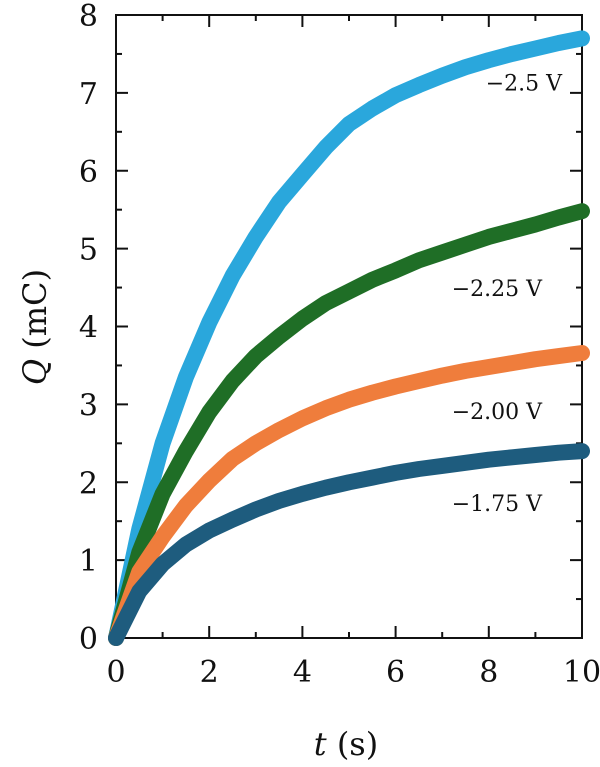 This screenshot has height=767, width=600. What do you see at coordinates (88, 250) in the screenshot?
I see `y-tick-label: 5` at bounding box center [88, 250].